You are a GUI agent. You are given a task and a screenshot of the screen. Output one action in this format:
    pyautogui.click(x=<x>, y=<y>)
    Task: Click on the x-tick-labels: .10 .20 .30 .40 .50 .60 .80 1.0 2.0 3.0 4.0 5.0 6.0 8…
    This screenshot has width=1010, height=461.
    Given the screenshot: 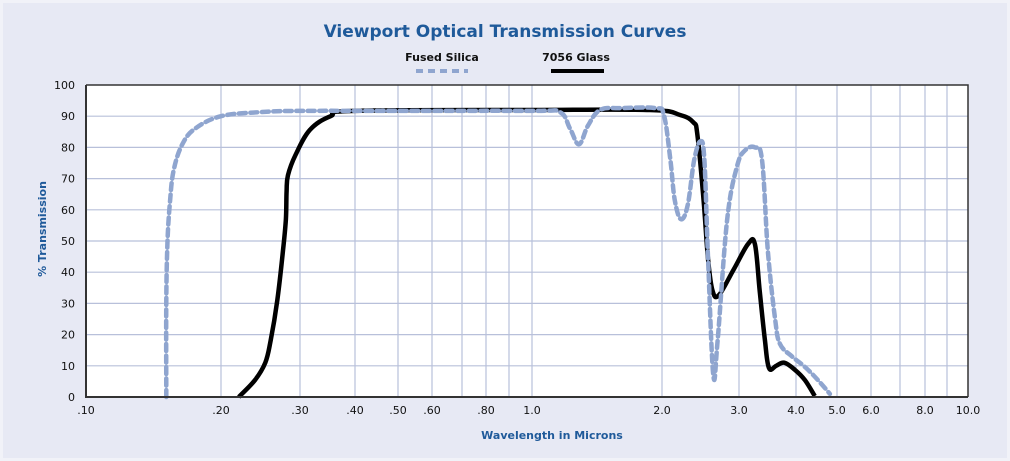 What is the action you would take?
    pyautogui.click(x=528, y=410)
    